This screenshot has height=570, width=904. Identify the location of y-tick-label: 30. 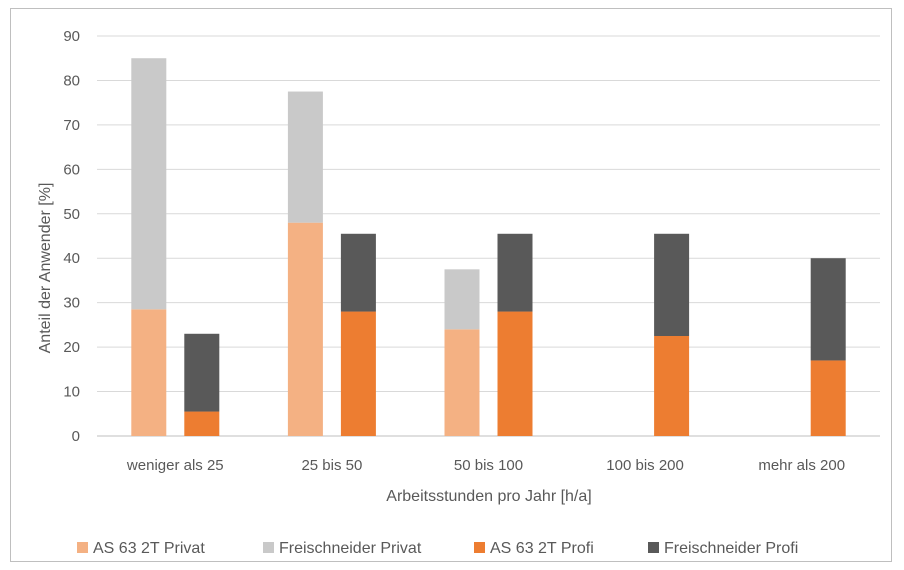
(71, 303).